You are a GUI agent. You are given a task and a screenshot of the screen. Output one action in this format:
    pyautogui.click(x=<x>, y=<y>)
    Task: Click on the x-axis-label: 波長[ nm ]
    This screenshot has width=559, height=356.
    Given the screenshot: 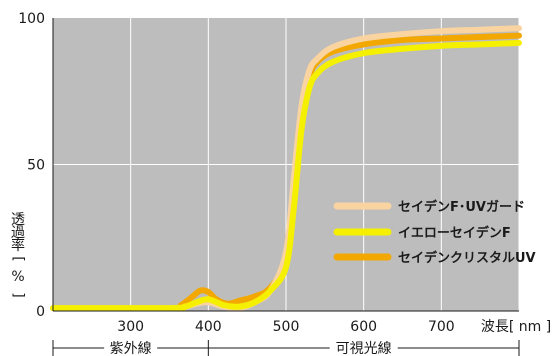 What is the action you would take?
    pyautogui.click(x=516, y=327)
    